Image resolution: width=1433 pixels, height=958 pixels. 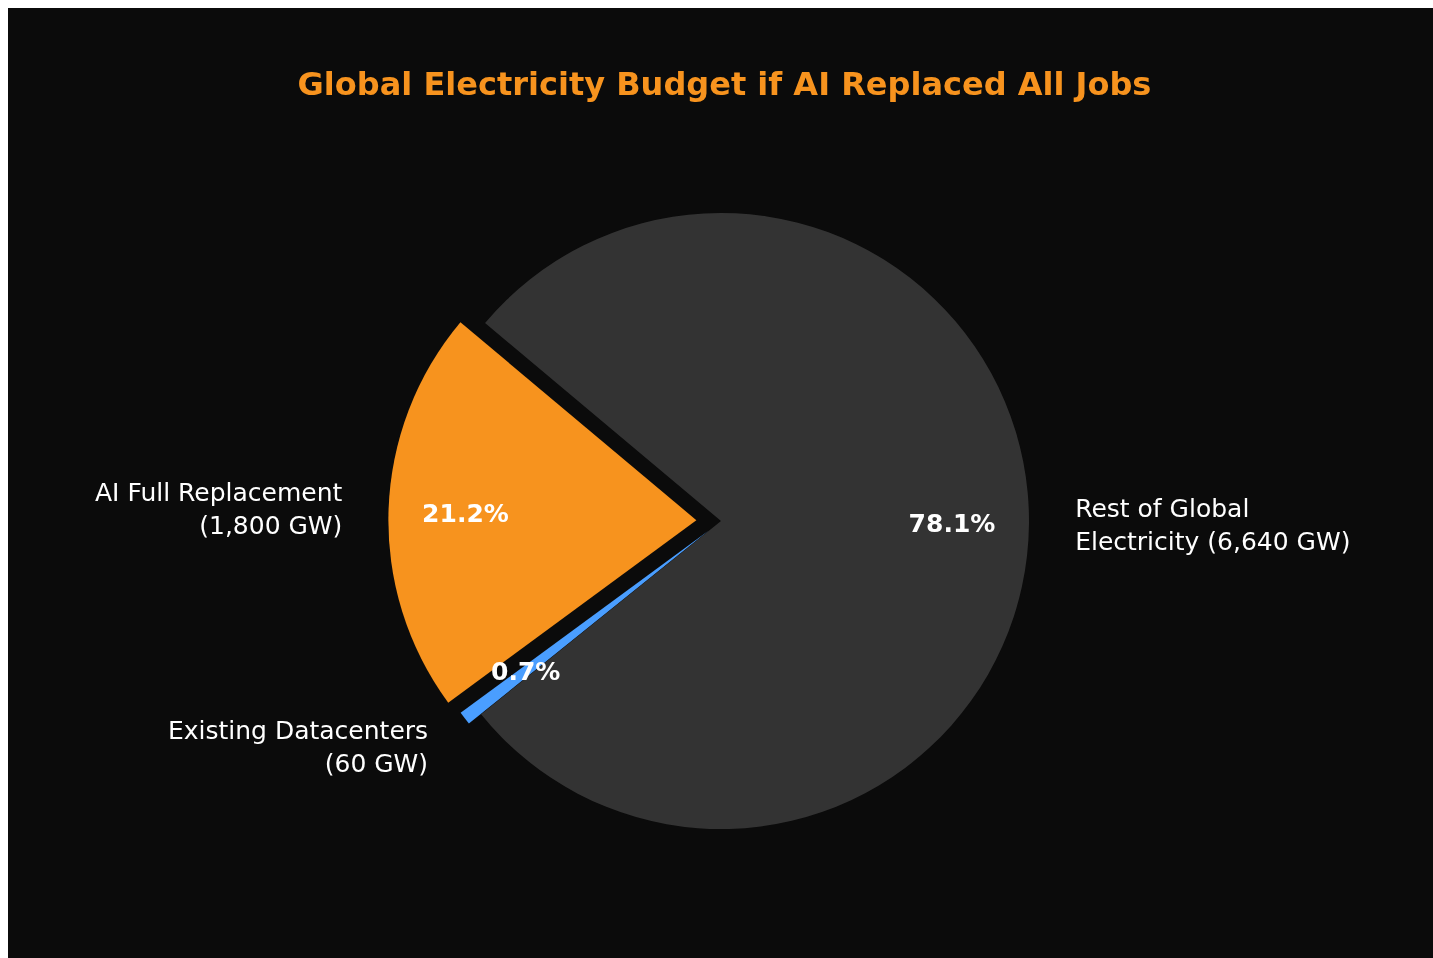 What do you see at coordinates (952, 524) in the screenshot?
I see `data-label: 78.1%` at bounding box center [952, 524].